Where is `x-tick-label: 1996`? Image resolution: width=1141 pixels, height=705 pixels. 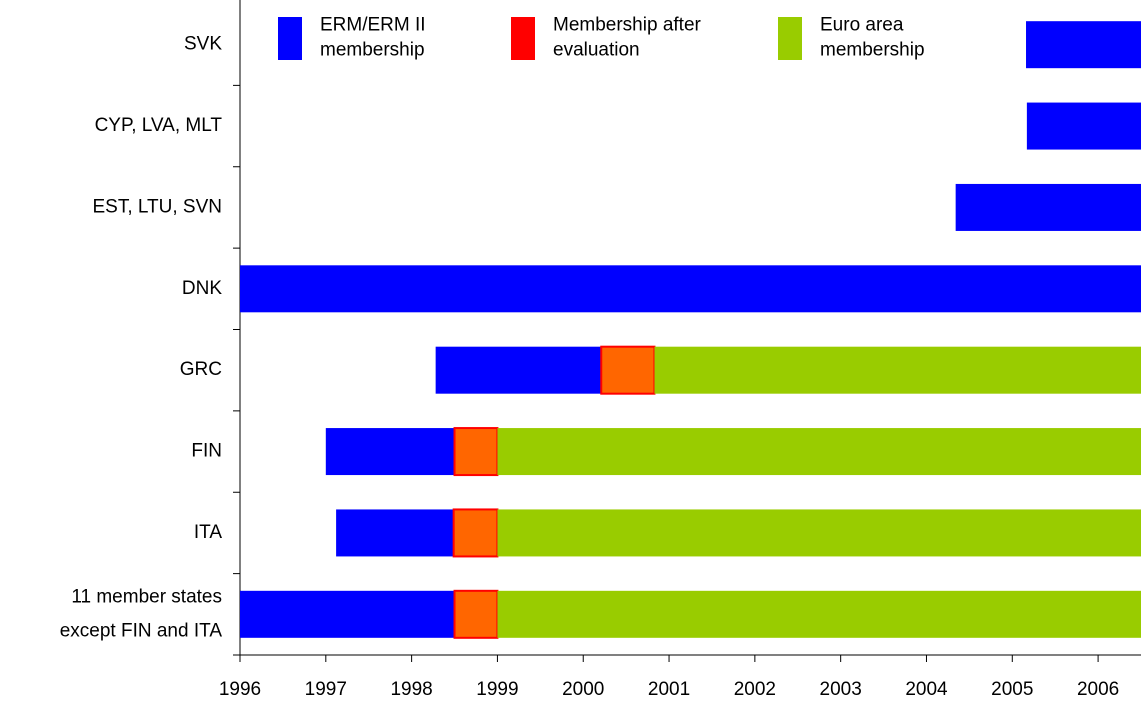
x-tick-label: 1996 is located at coordinates (240, 689).